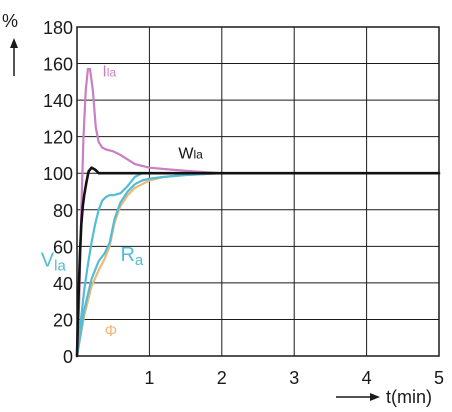 The width and height of the screenshot is (452, 412). What do you see at coordinates (358, 397) in the screenshot?
I see `x-axis-arrow` at bounding box center [358, 397].